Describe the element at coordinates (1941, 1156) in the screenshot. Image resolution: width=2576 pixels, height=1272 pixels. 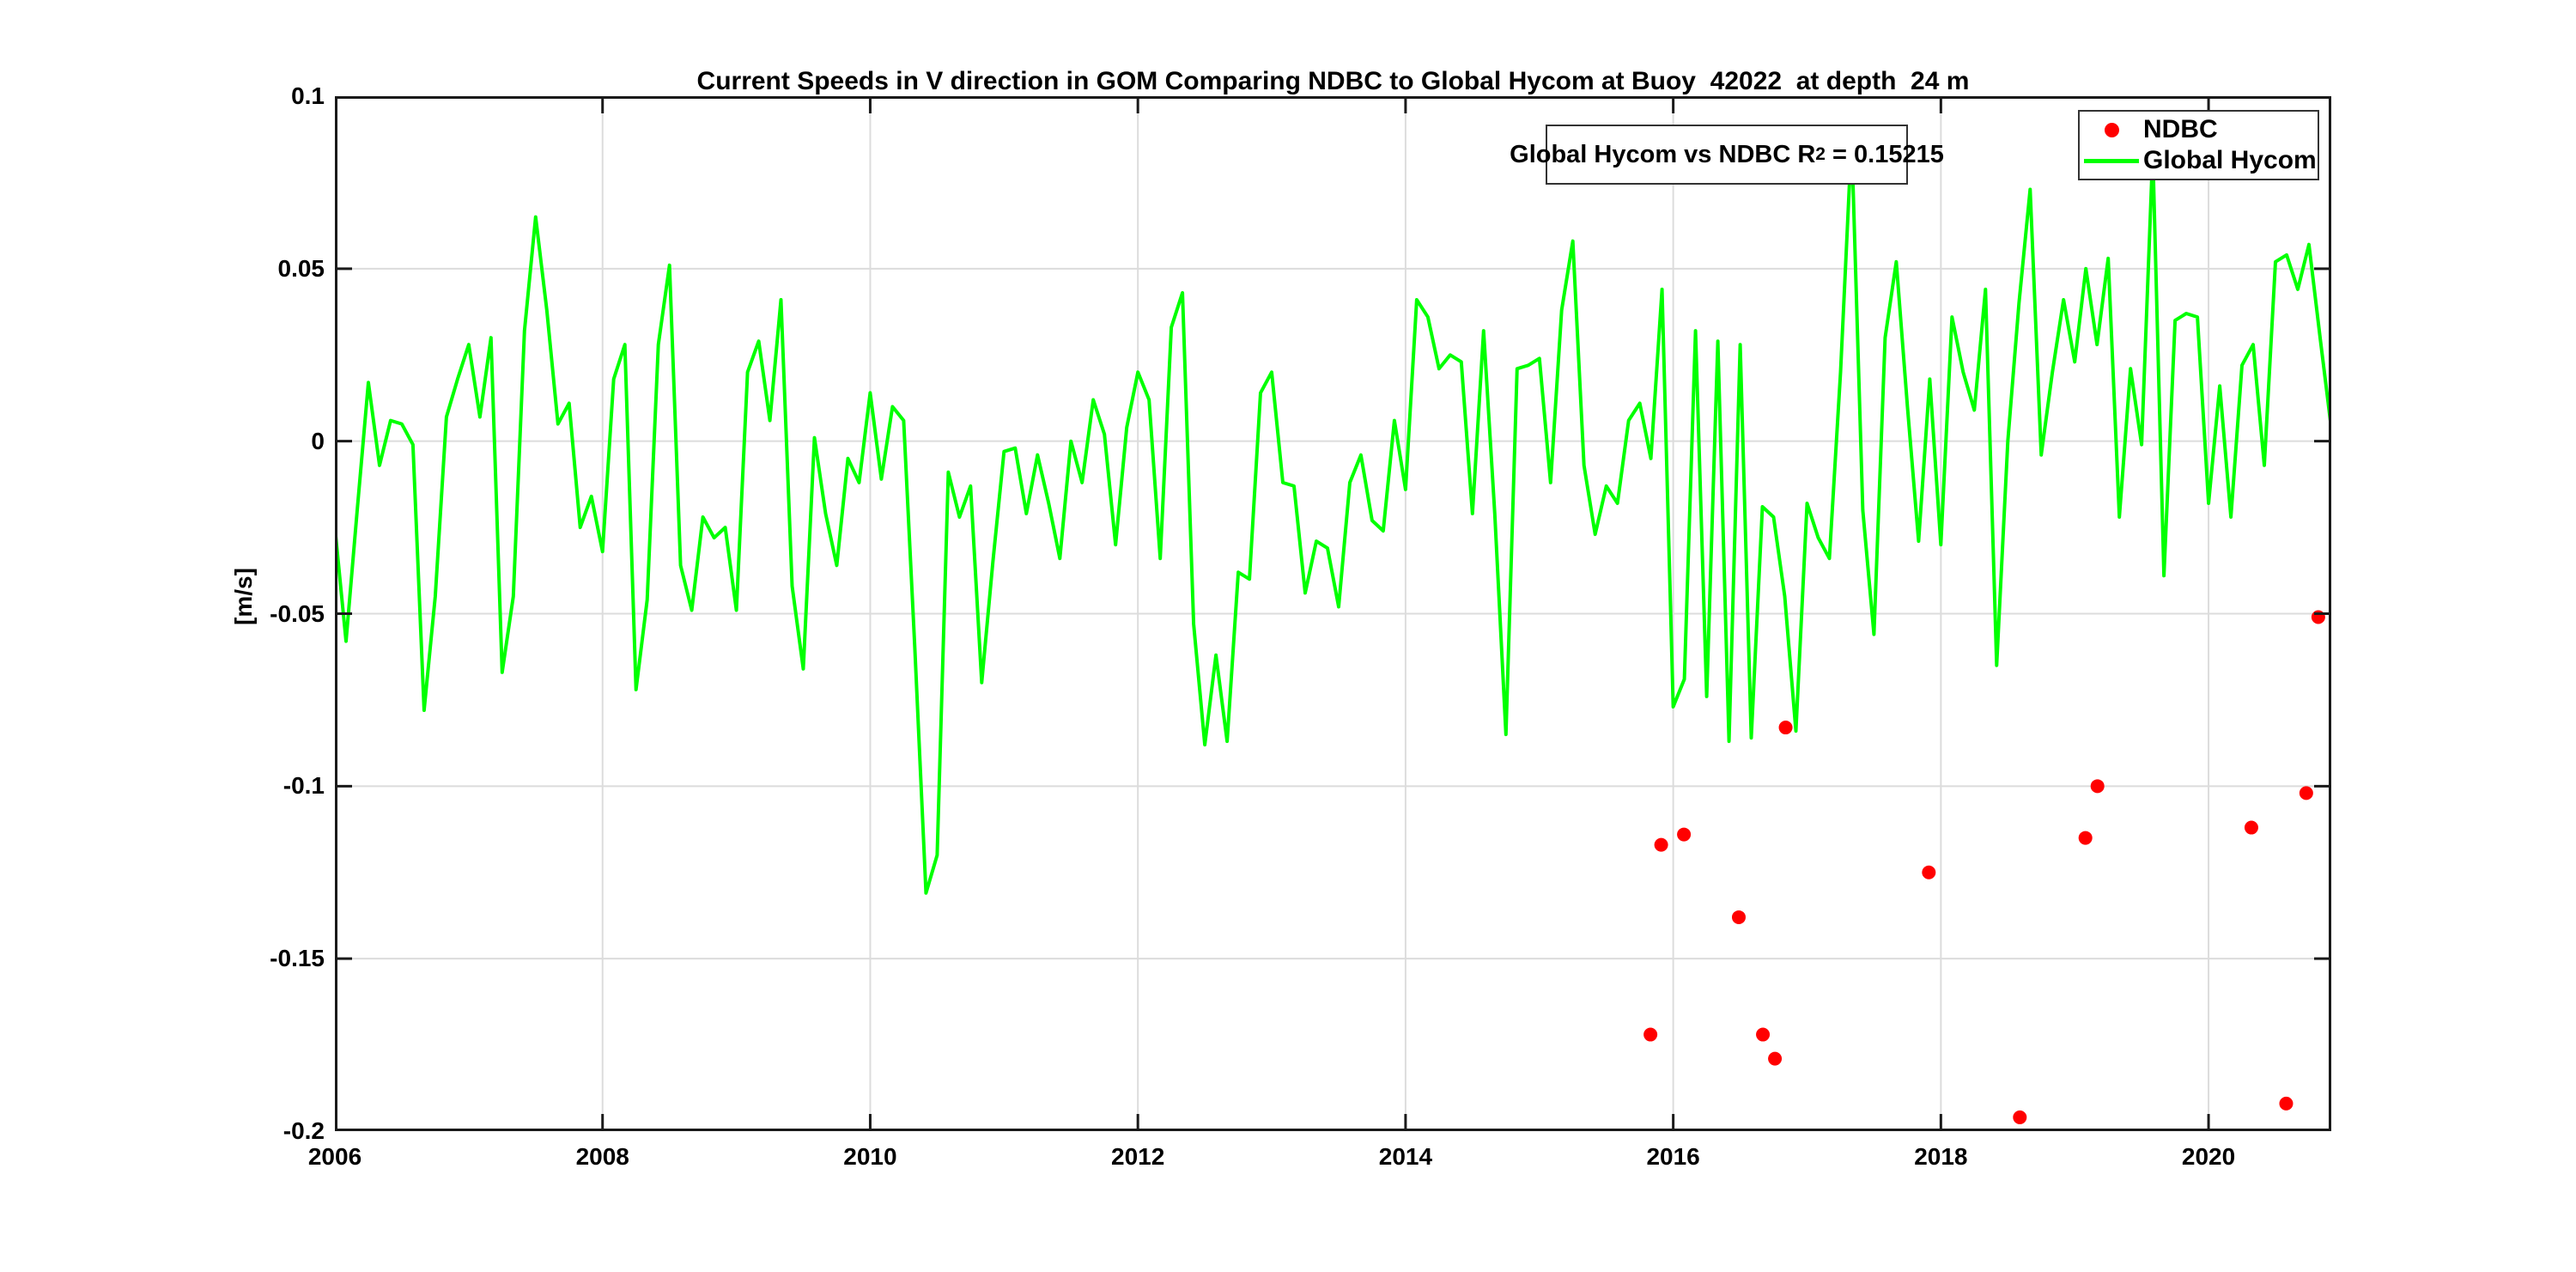
I see `x-tick-label: 2018` at that location.